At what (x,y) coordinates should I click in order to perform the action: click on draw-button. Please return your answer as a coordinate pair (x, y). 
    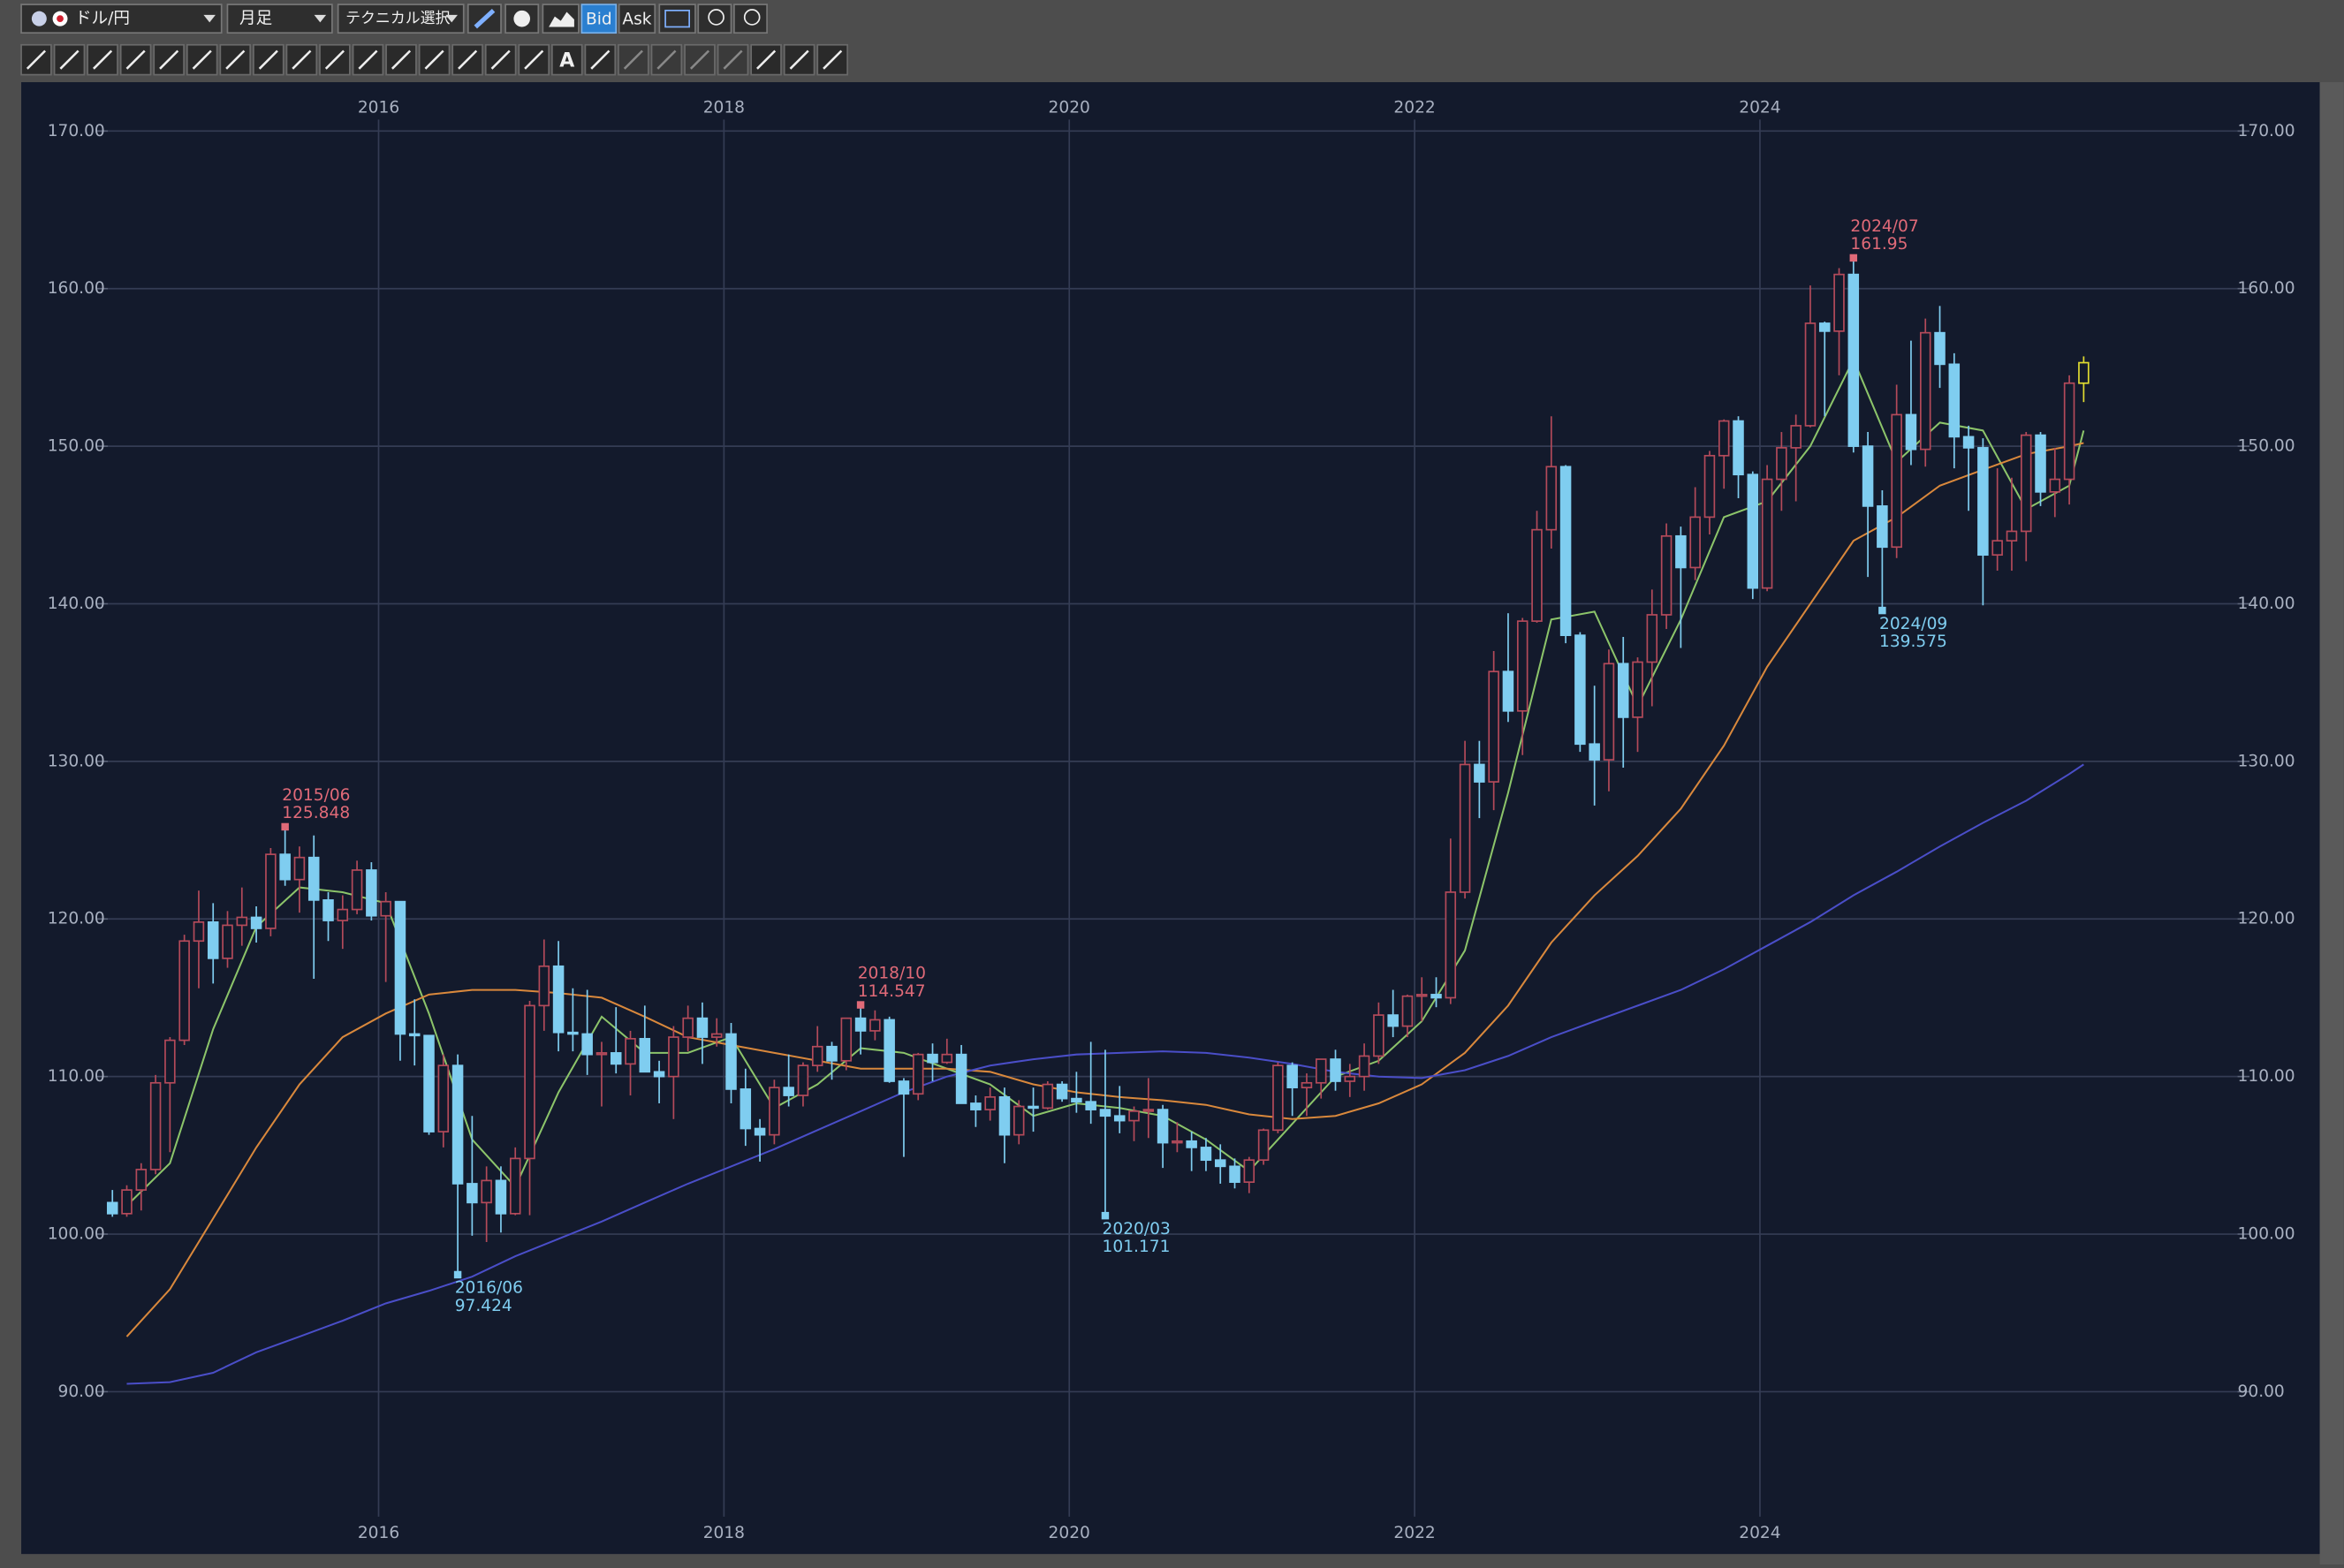
    Looking at the image, I should click on (485, 19).